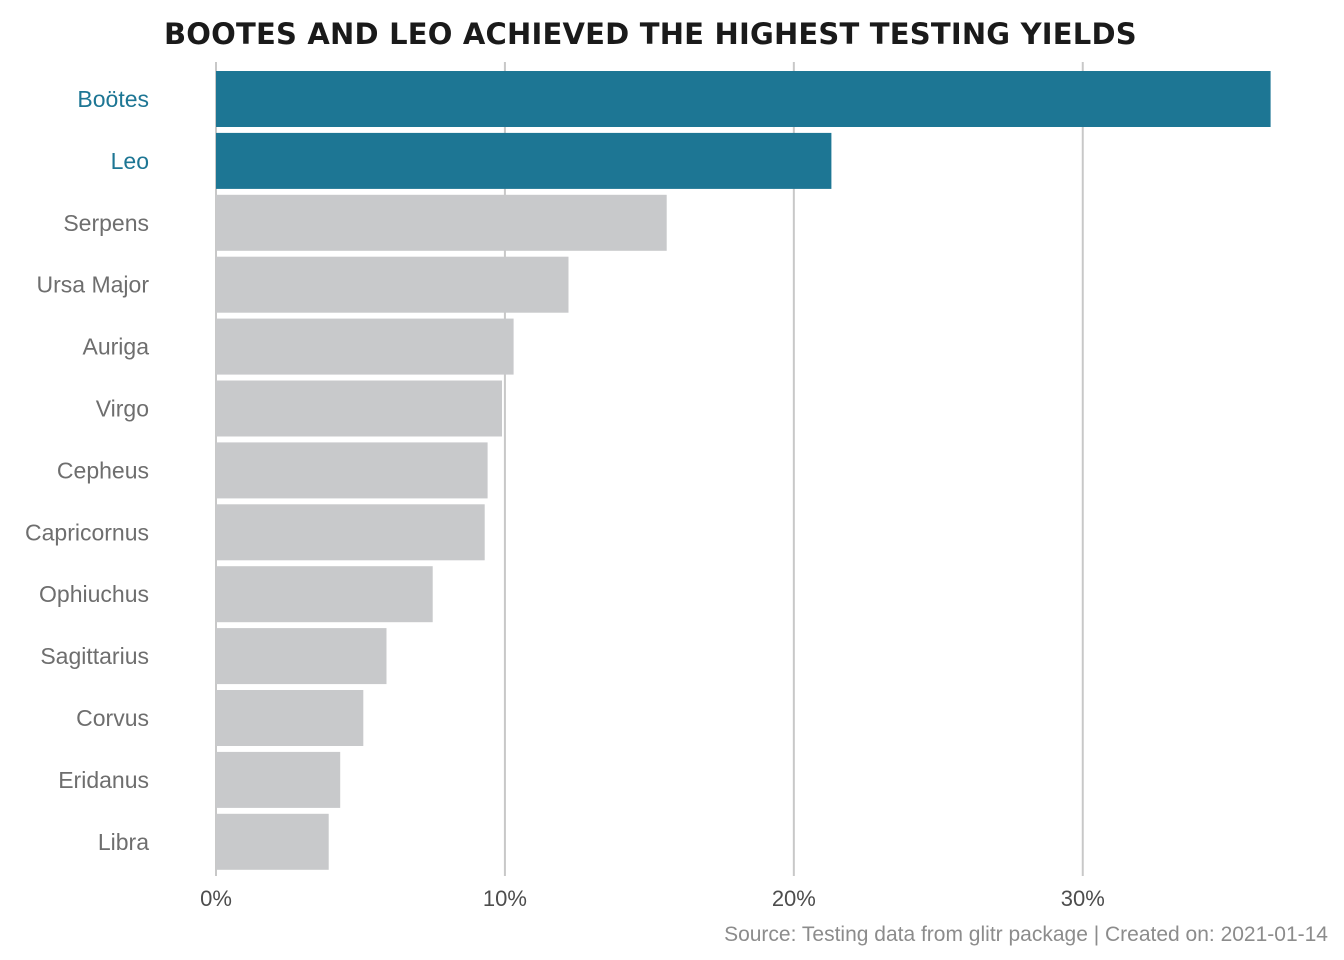 The image size is (1344, 960). What do you see at coordinates (743, 99) in the screenshot?
I see `bar-bo-tes` at bounding box center [743, 99].